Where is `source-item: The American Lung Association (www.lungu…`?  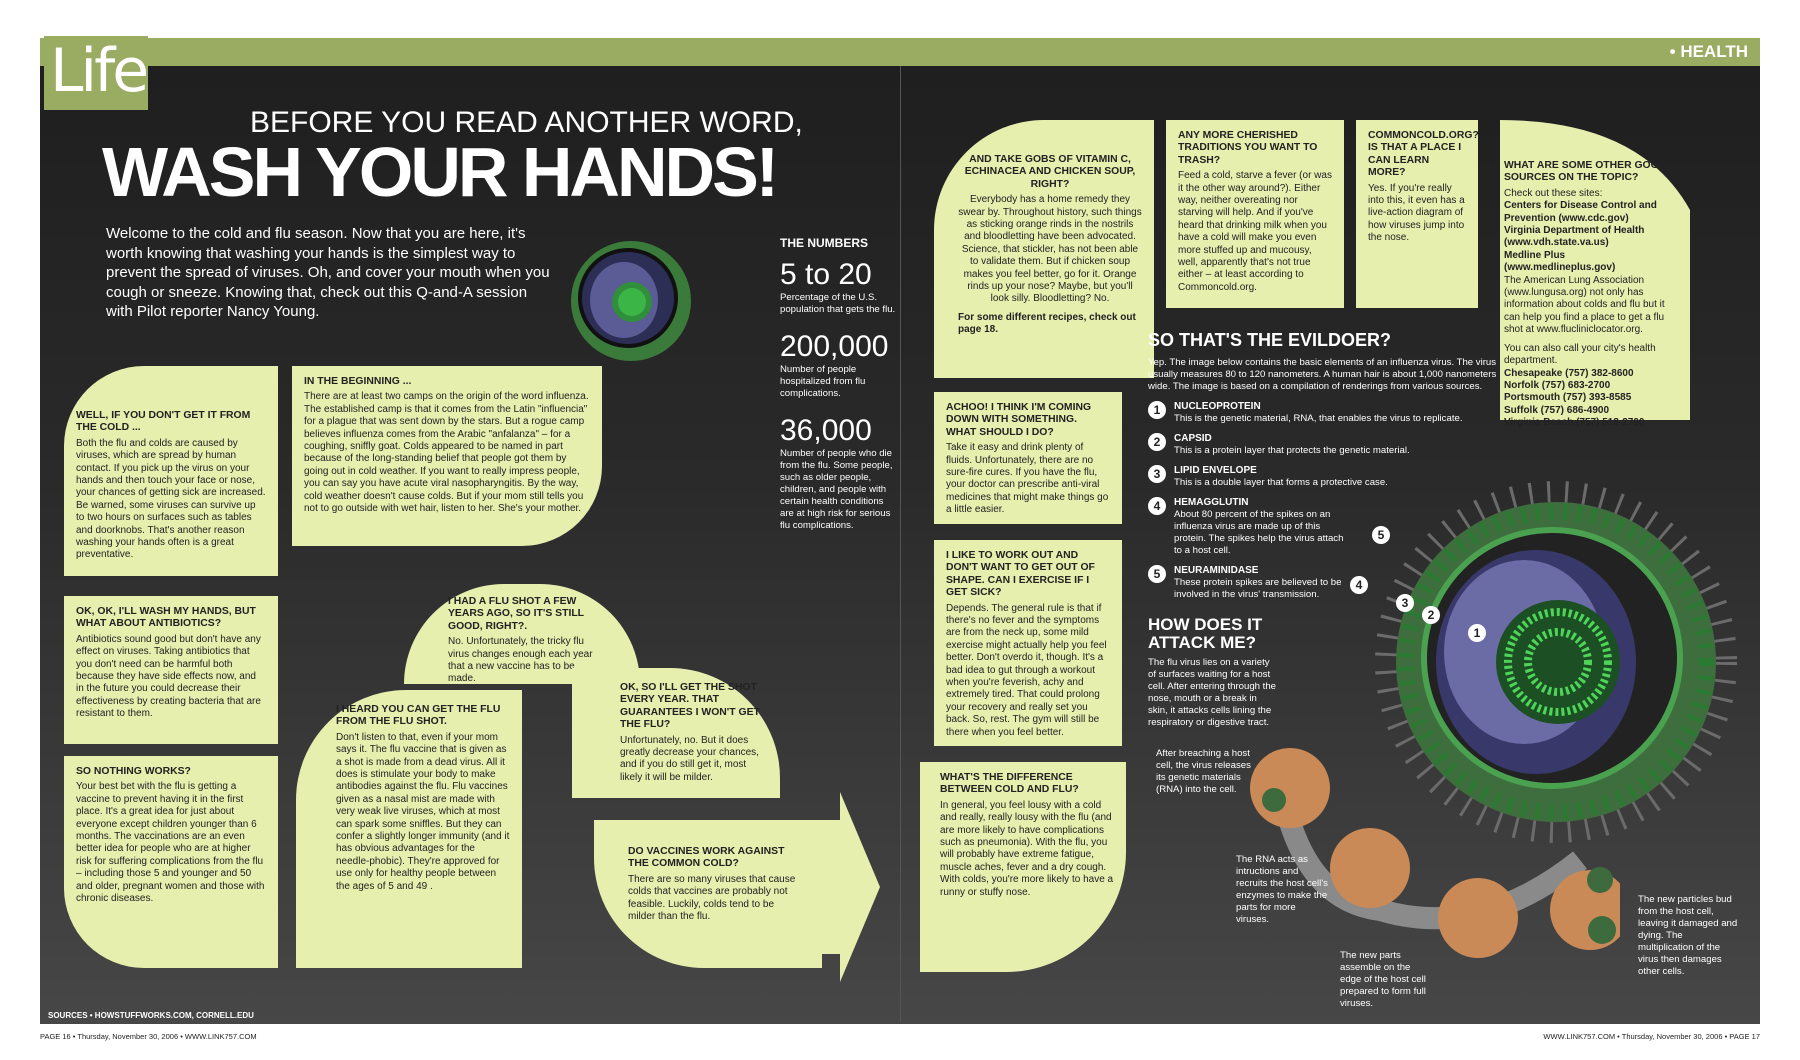
source-item: The American Lung Association (www.lungu… is located at coordinates (1584, 305).